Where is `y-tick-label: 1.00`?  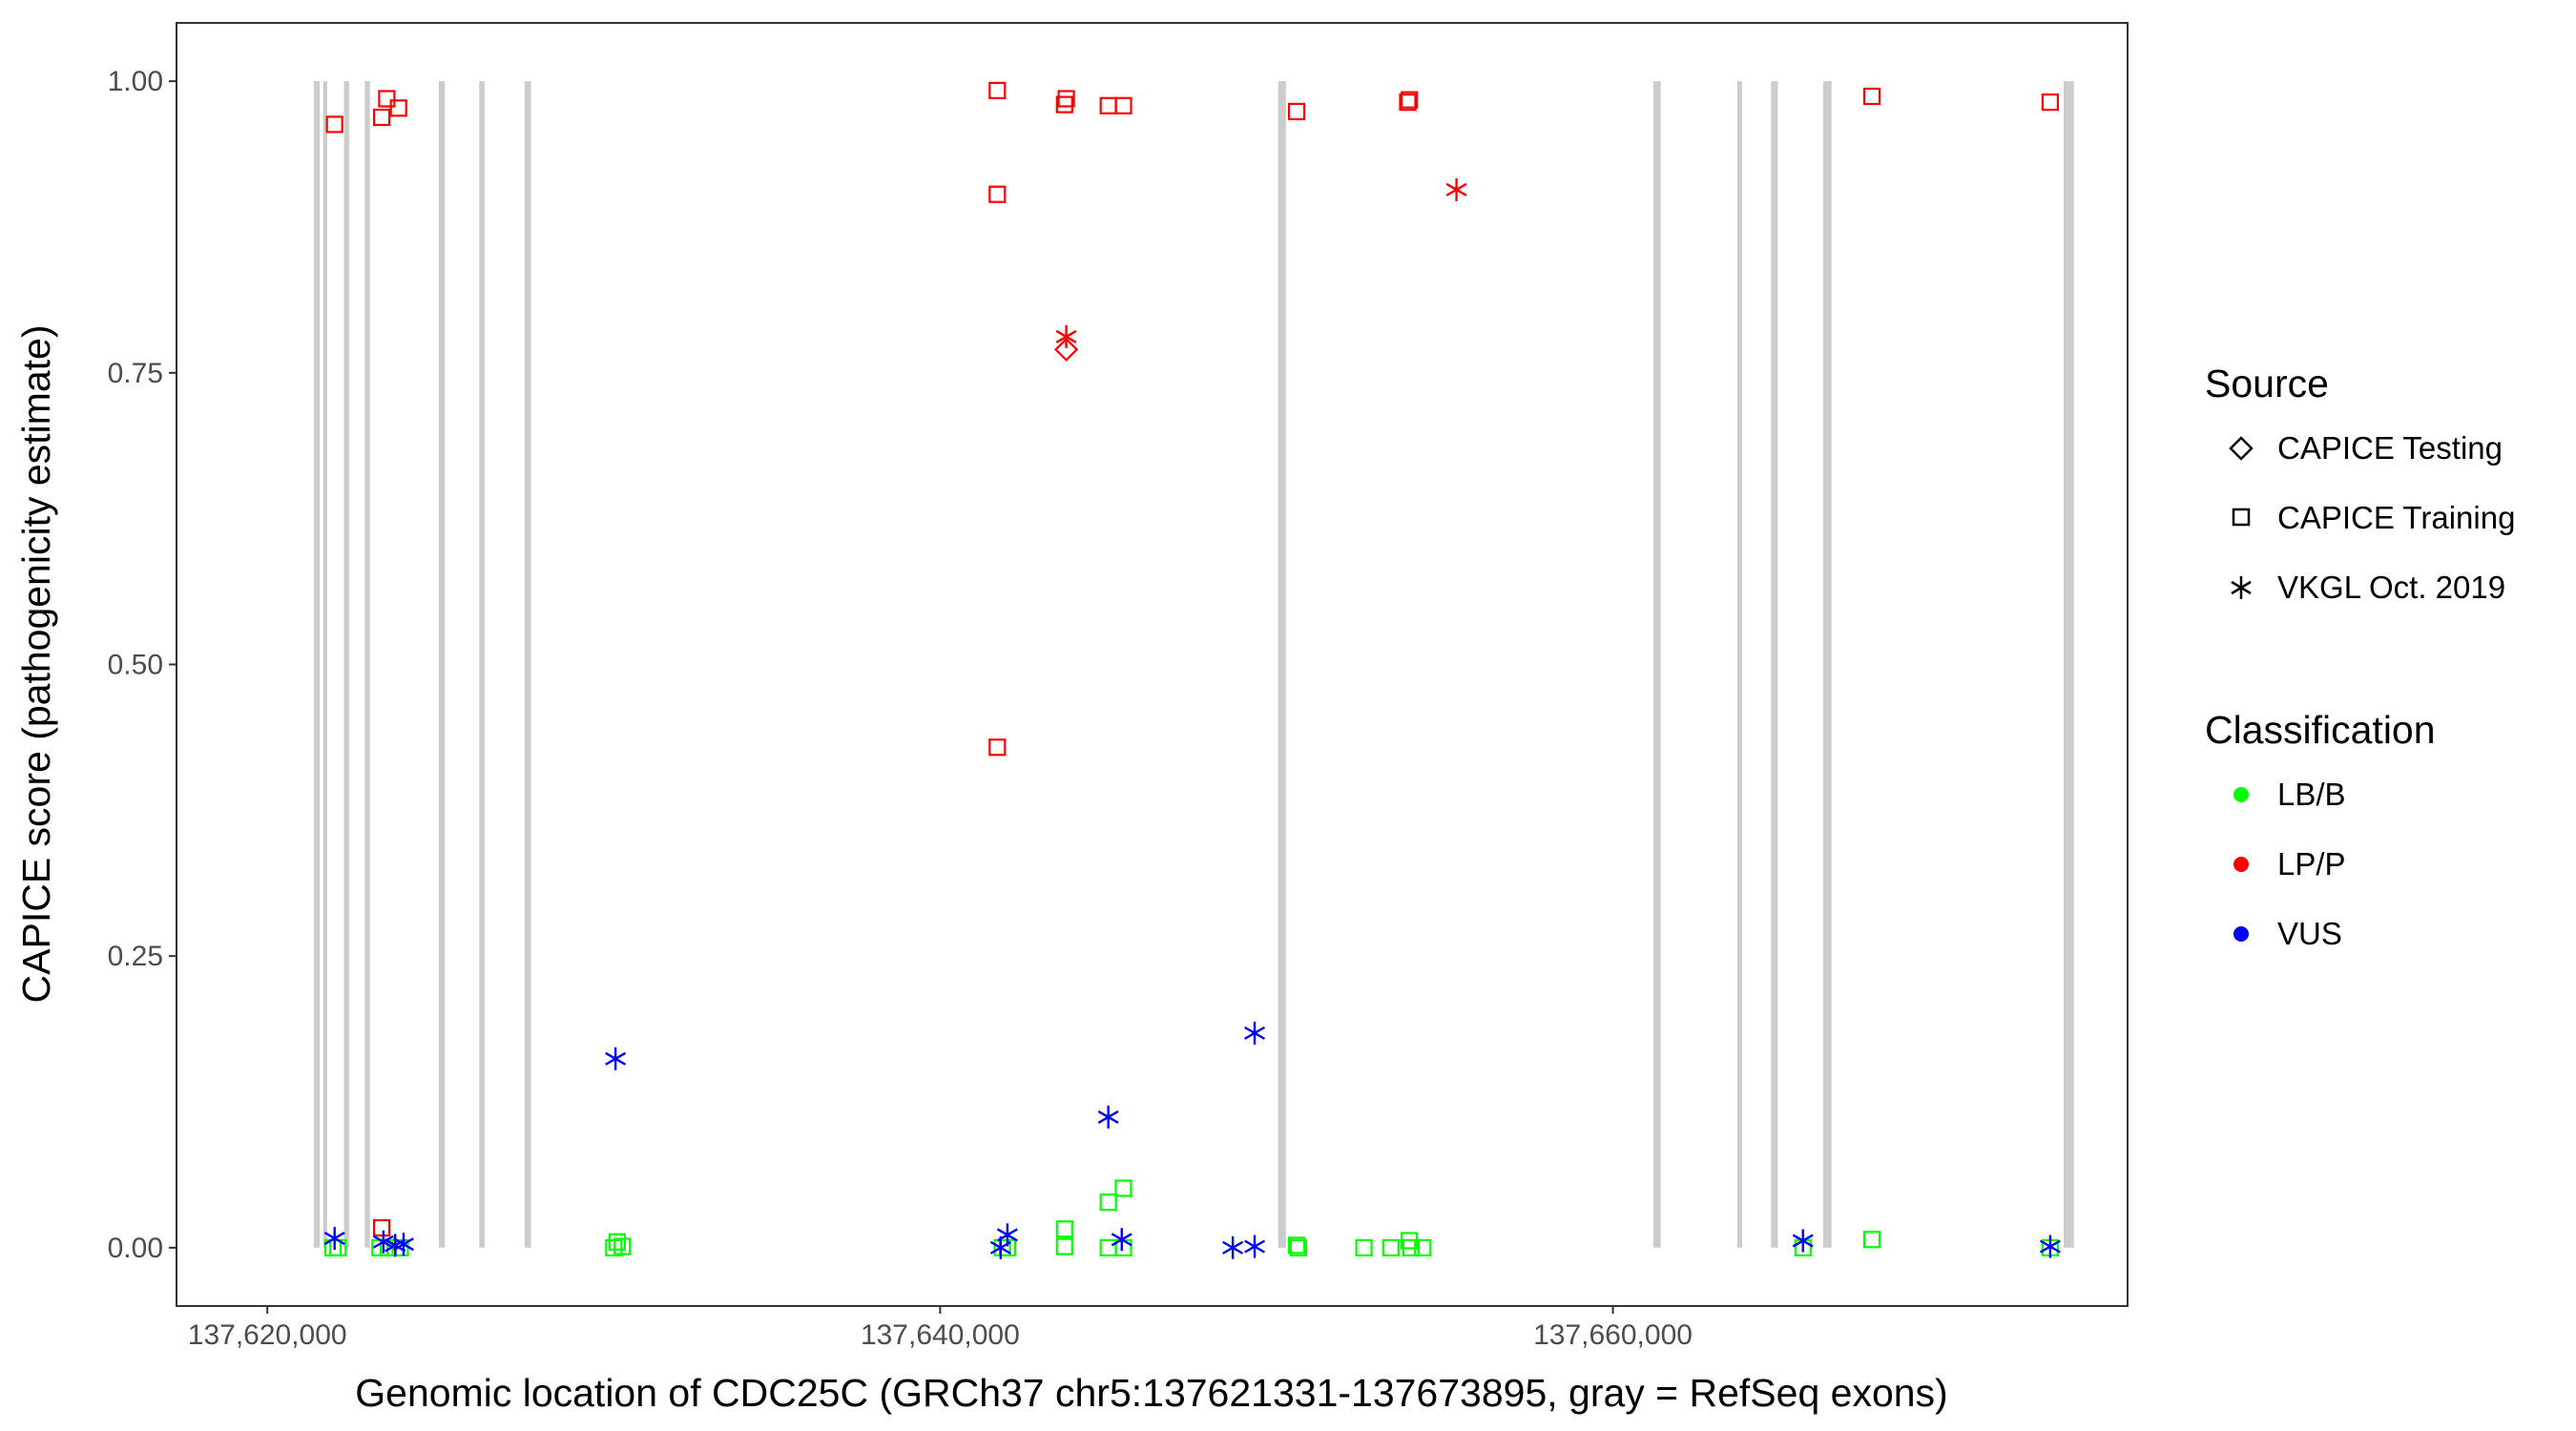
y-tick-label: 1.00 is located at coordinates (135, 81).